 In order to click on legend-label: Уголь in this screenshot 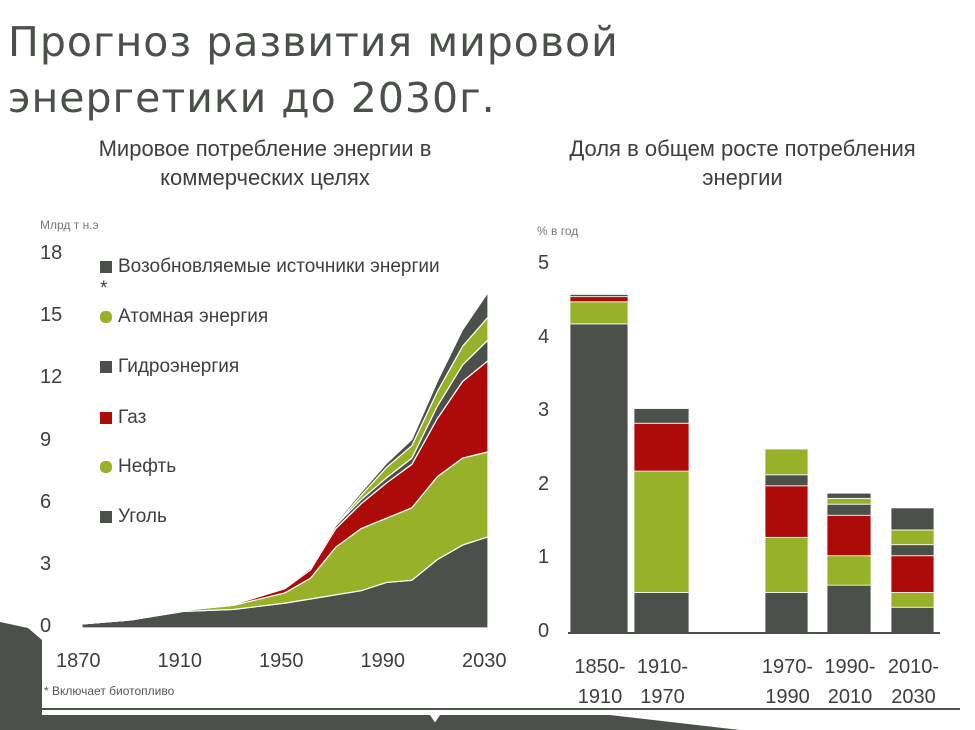, I will do `click(142, 516)`.